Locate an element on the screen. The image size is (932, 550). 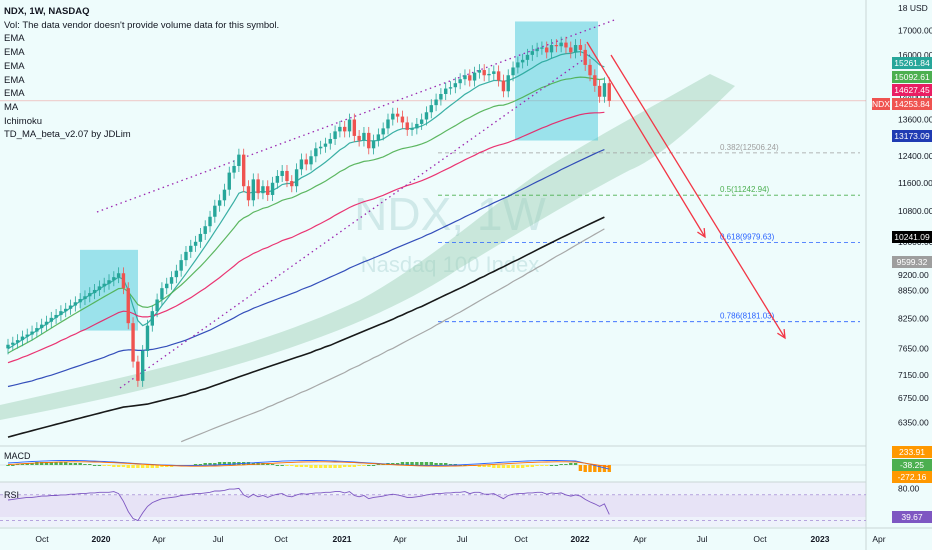
price-badge: 15092.61 is located at coordinates (912, 77).